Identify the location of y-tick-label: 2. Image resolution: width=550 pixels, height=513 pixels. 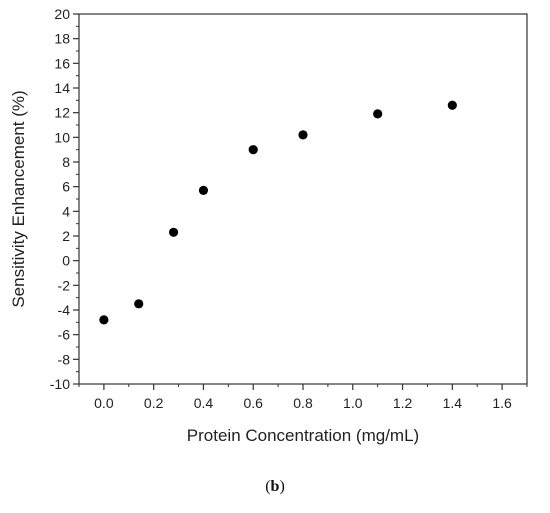
(66, 236).